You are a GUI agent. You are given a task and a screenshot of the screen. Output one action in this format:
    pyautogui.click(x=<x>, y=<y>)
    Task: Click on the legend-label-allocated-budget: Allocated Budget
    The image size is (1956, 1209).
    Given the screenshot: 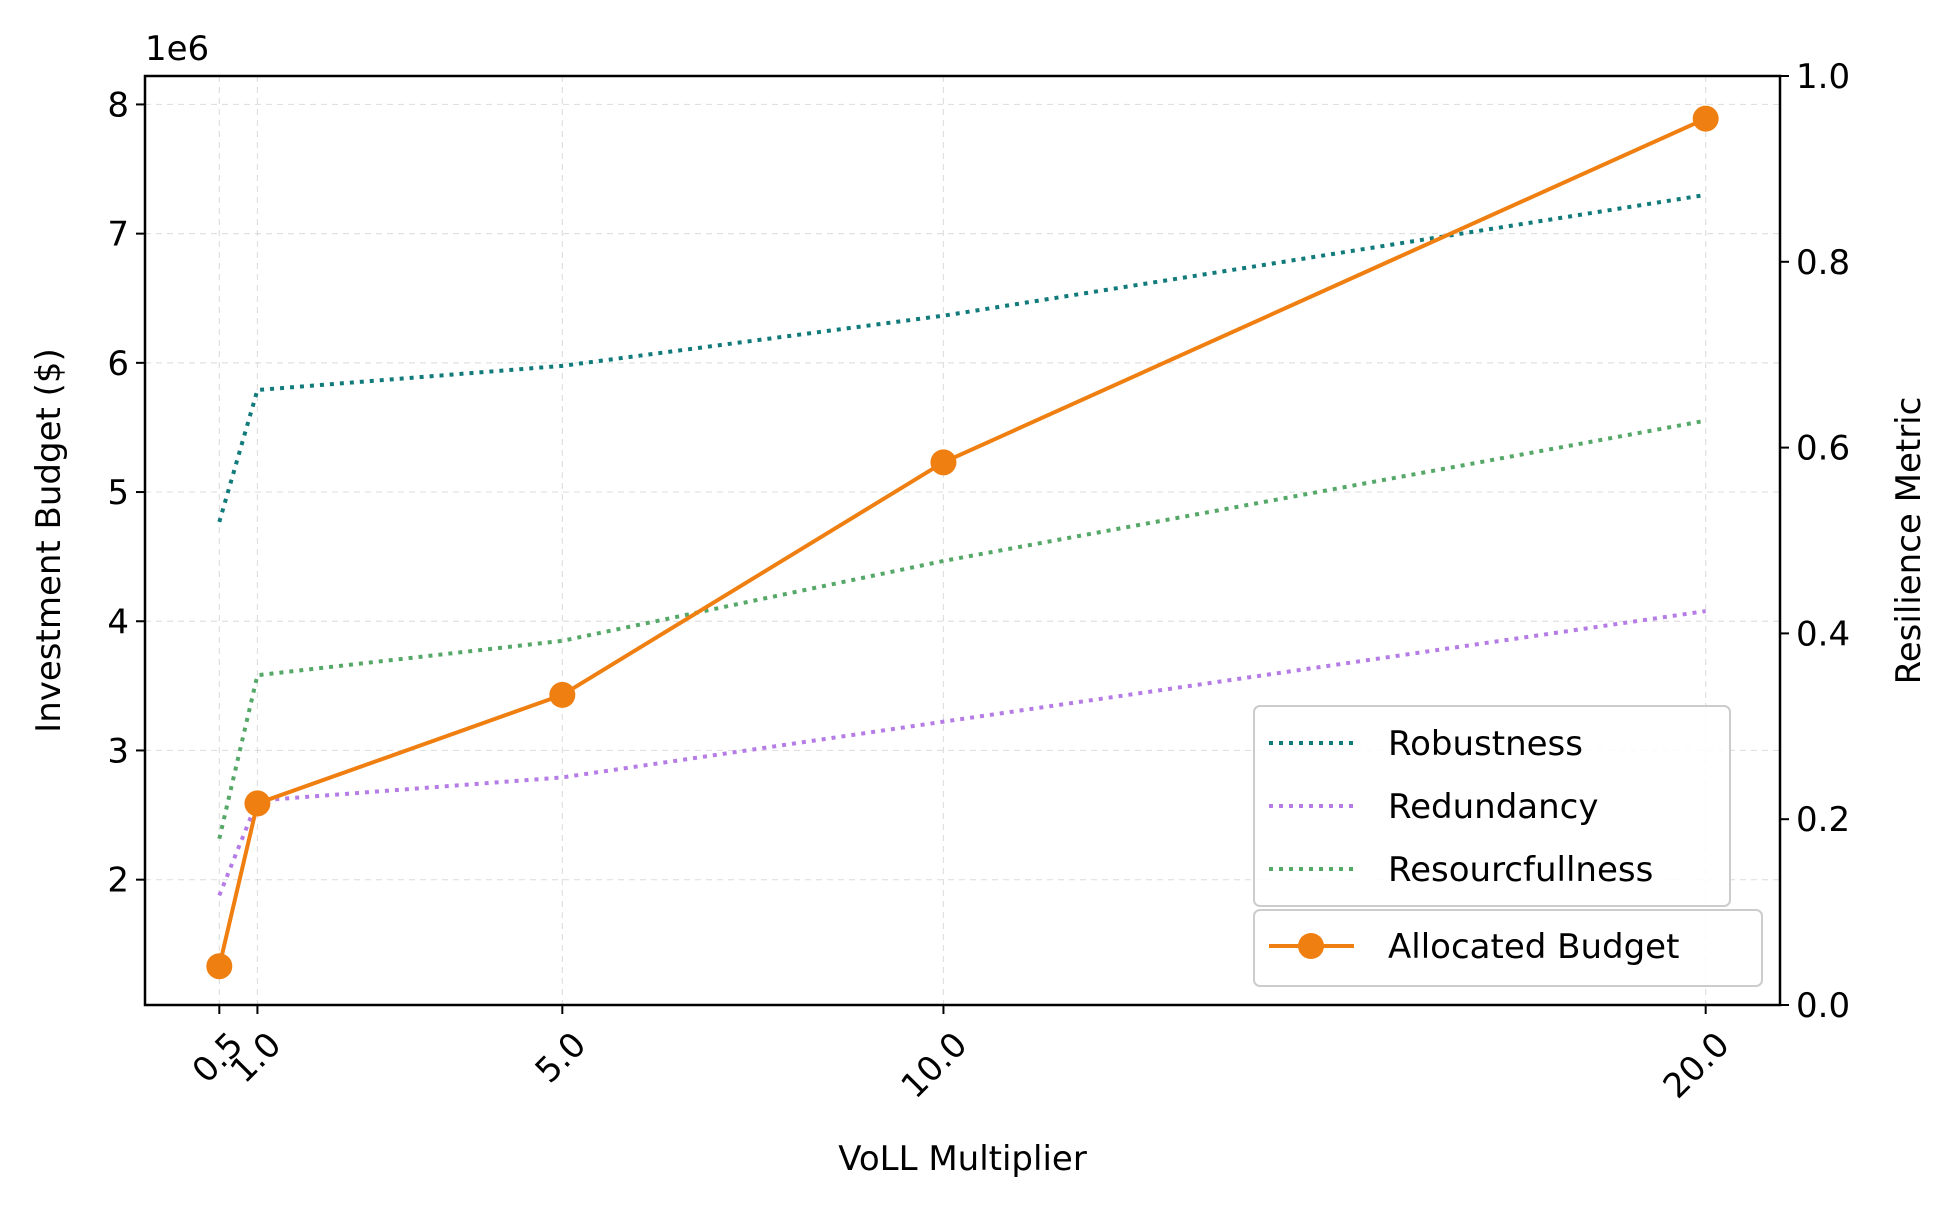 What is the action you would take?
    pyautogui.click(x=1533, y=947)
    